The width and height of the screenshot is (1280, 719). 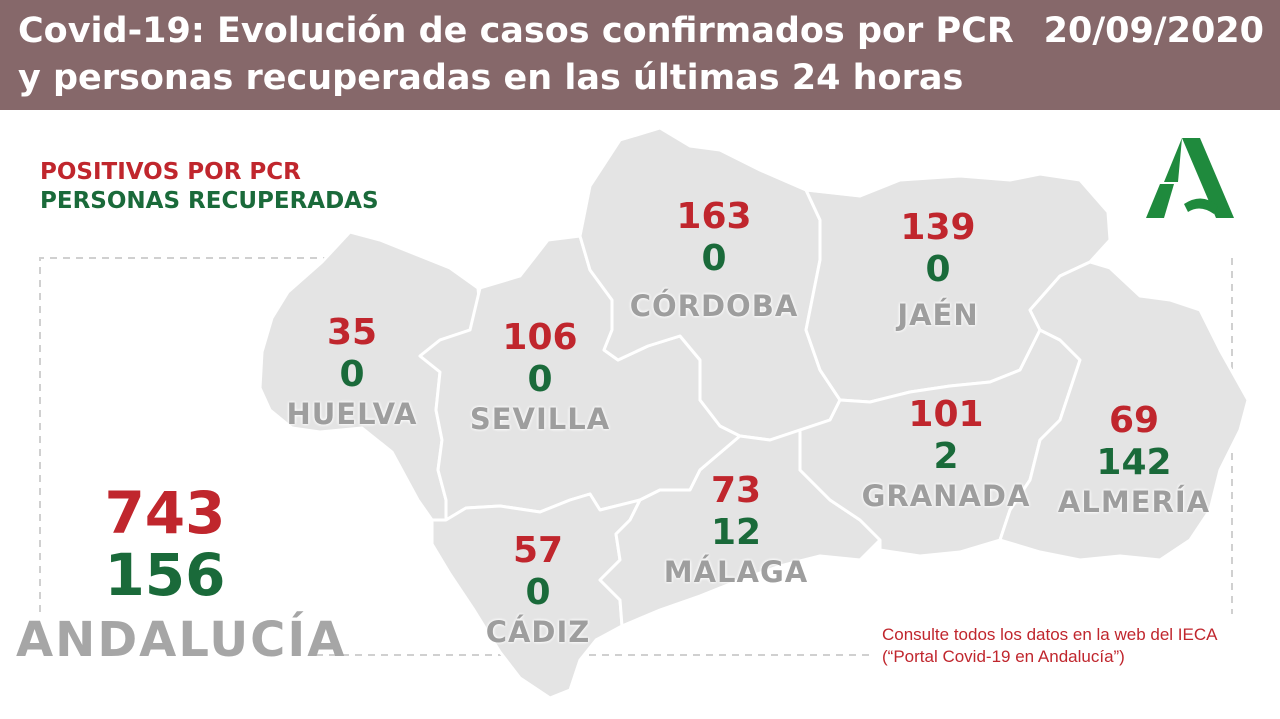 I want to click on province-sevilla: 106 0 SEVILLA, so click(x=540, y=377).